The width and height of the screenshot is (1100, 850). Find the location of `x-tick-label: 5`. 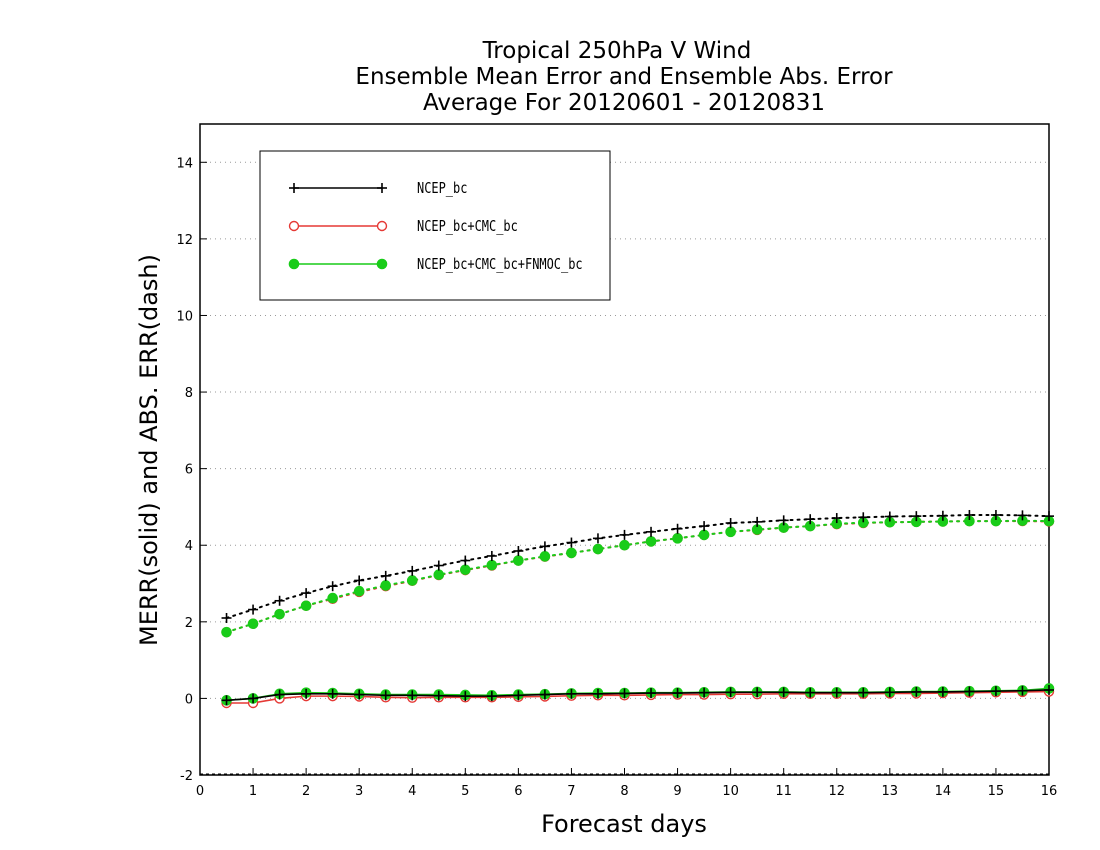

x-tick-label: 5 is located at coordinates (465, 791).